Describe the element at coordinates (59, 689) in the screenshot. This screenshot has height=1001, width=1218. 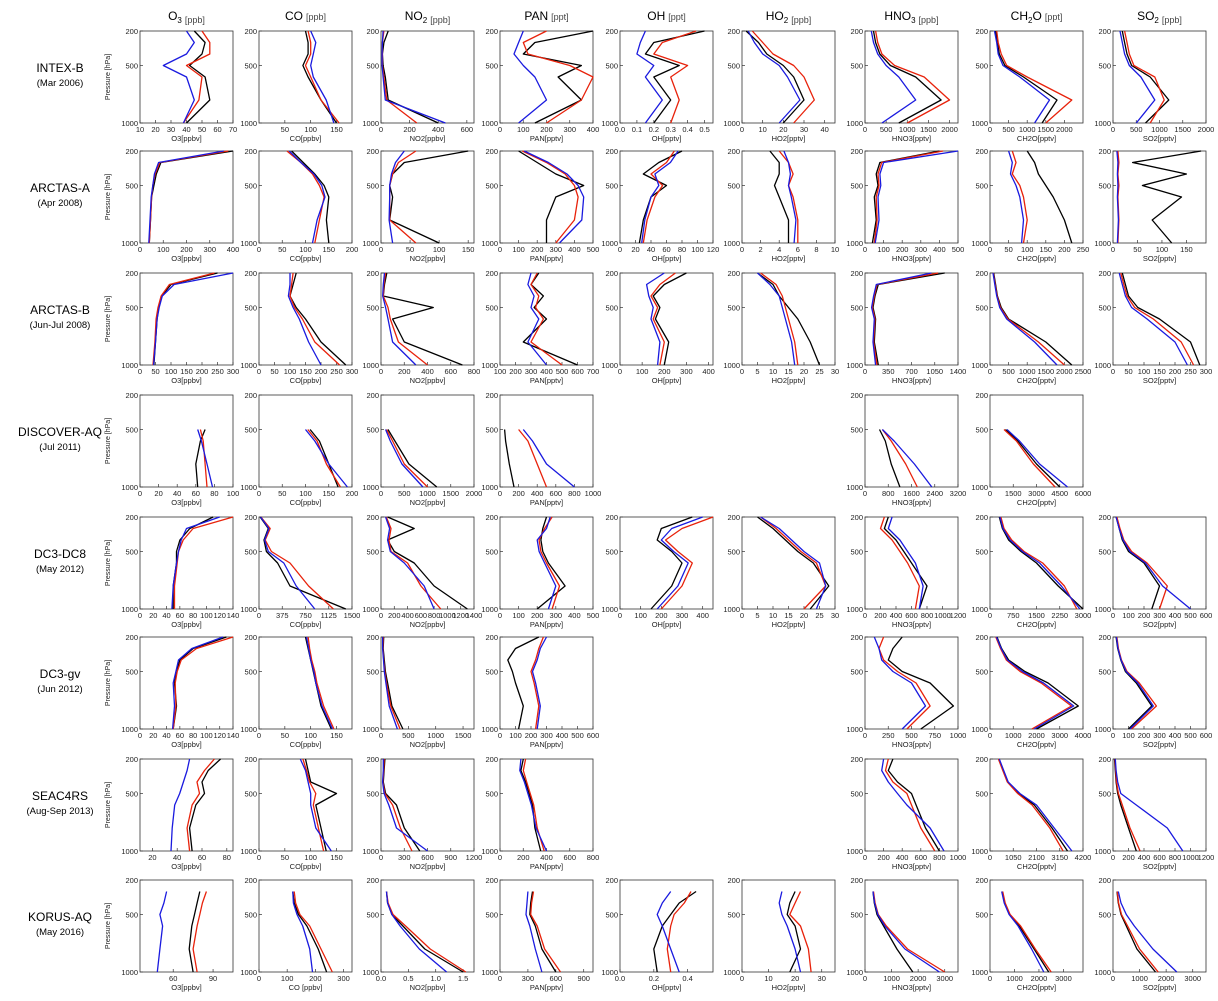
I see `campaign-period: (Jun 2012)` at that location.